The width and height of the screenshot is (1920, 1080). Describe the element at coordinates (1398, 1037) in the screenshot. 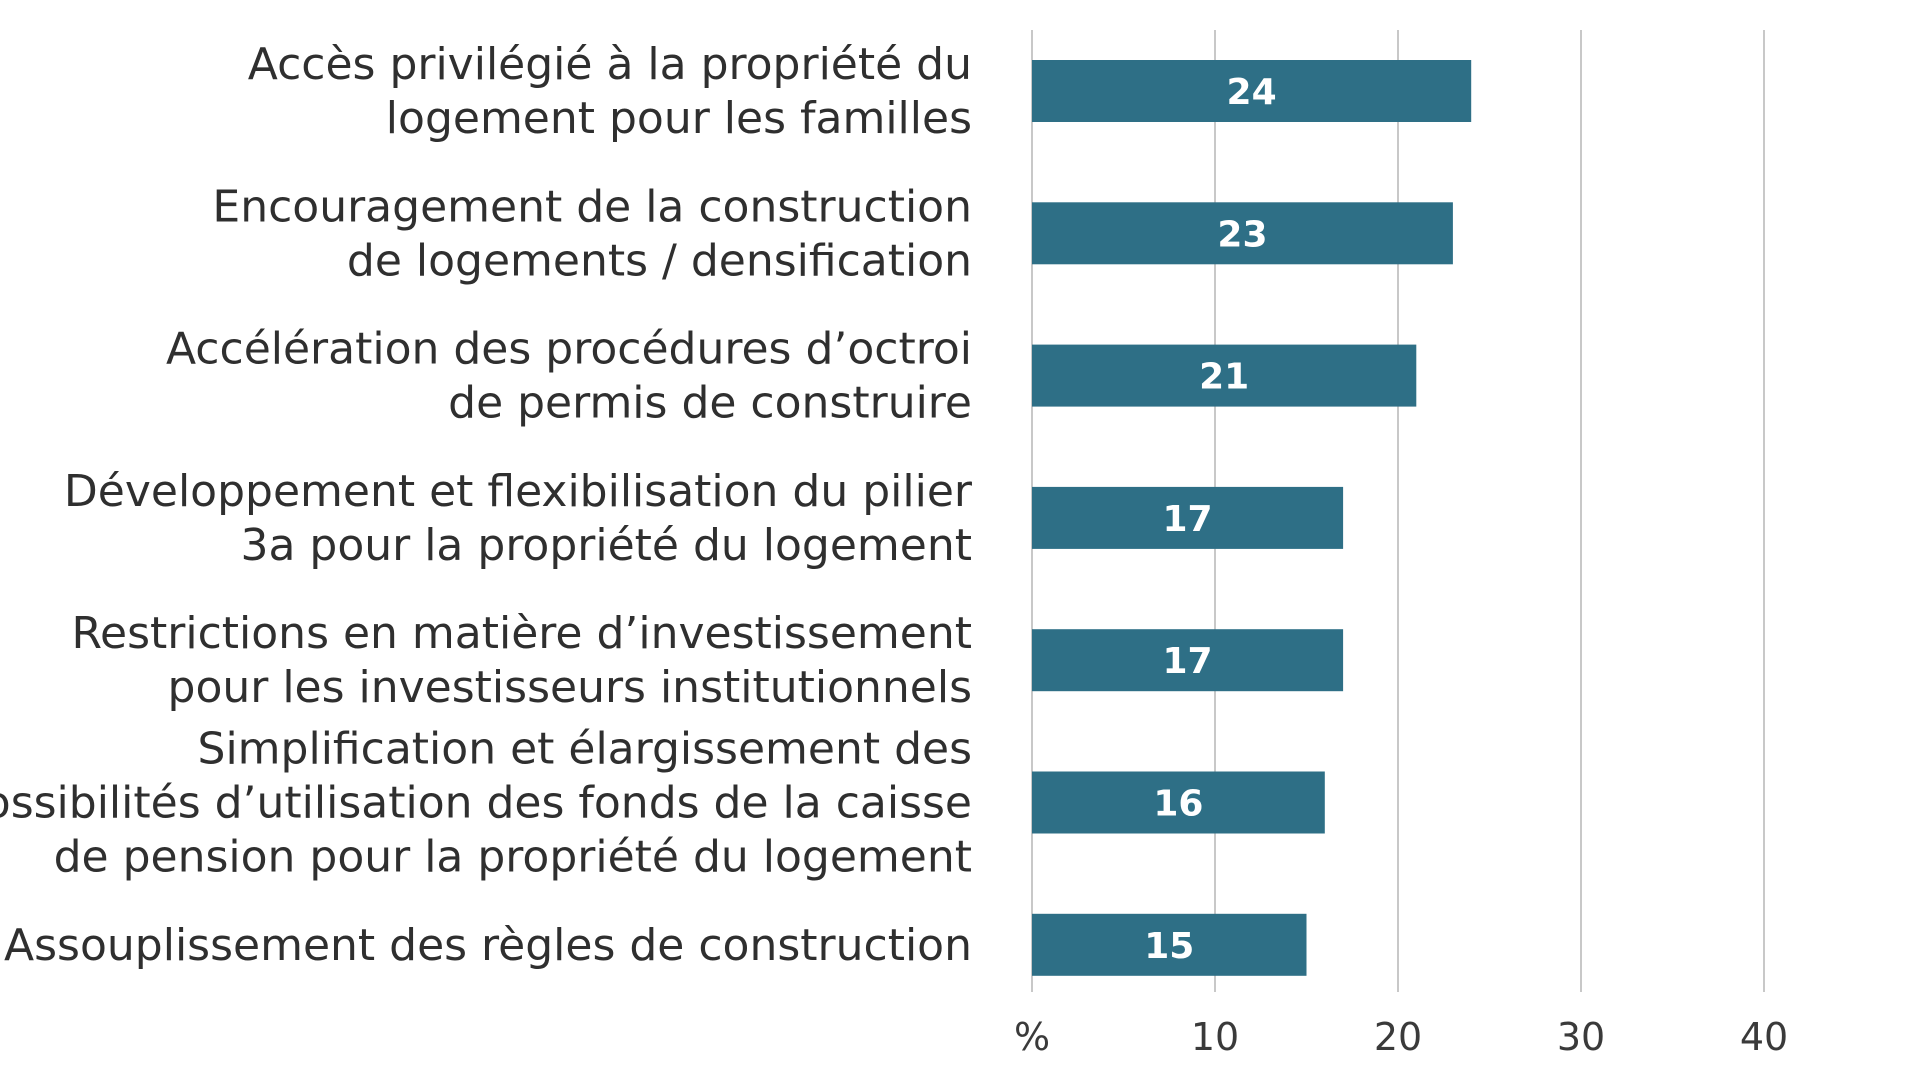

I see `tick-label-2: 20` at that location.